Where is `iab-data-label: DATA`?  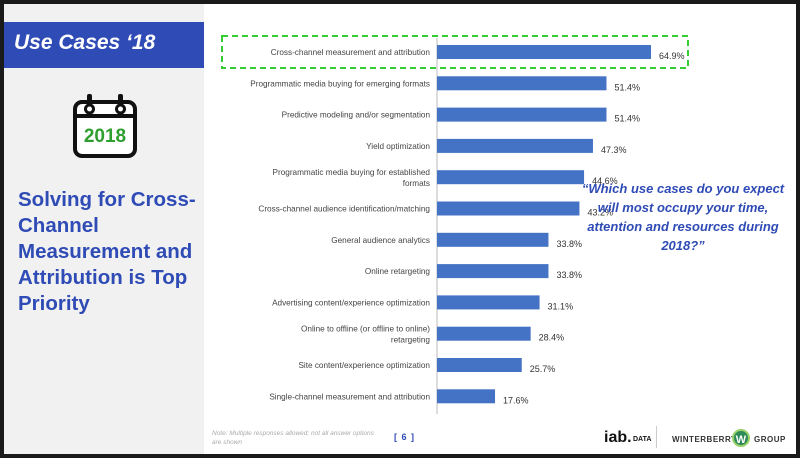
iab-data-label: DATA is located at coordinates (642, 439).